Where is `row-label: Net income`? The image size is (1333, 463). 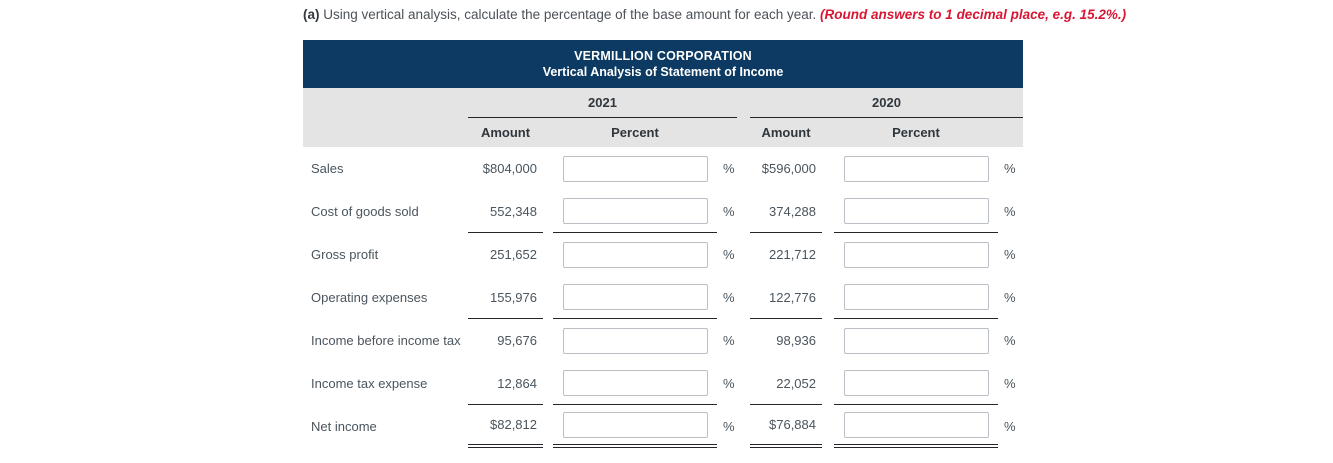
row-label: Net income is located at coordinates (344, 426).